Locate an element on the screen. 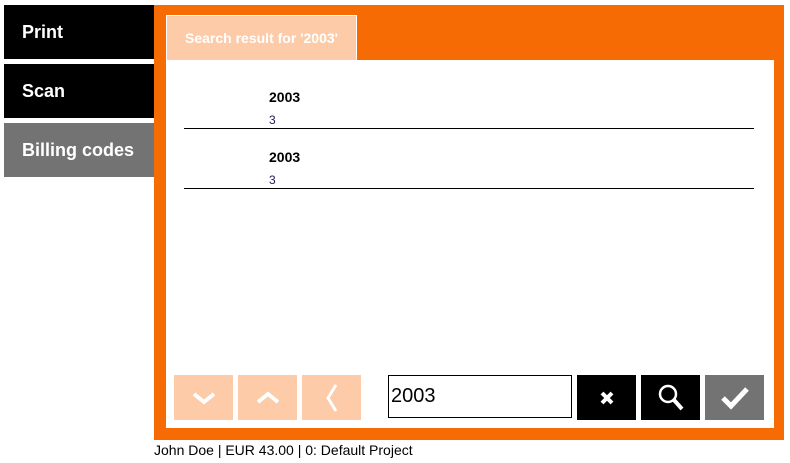 This screenshot has width=790, height=463. scroll-down-button is located at coordinates (203, 397).